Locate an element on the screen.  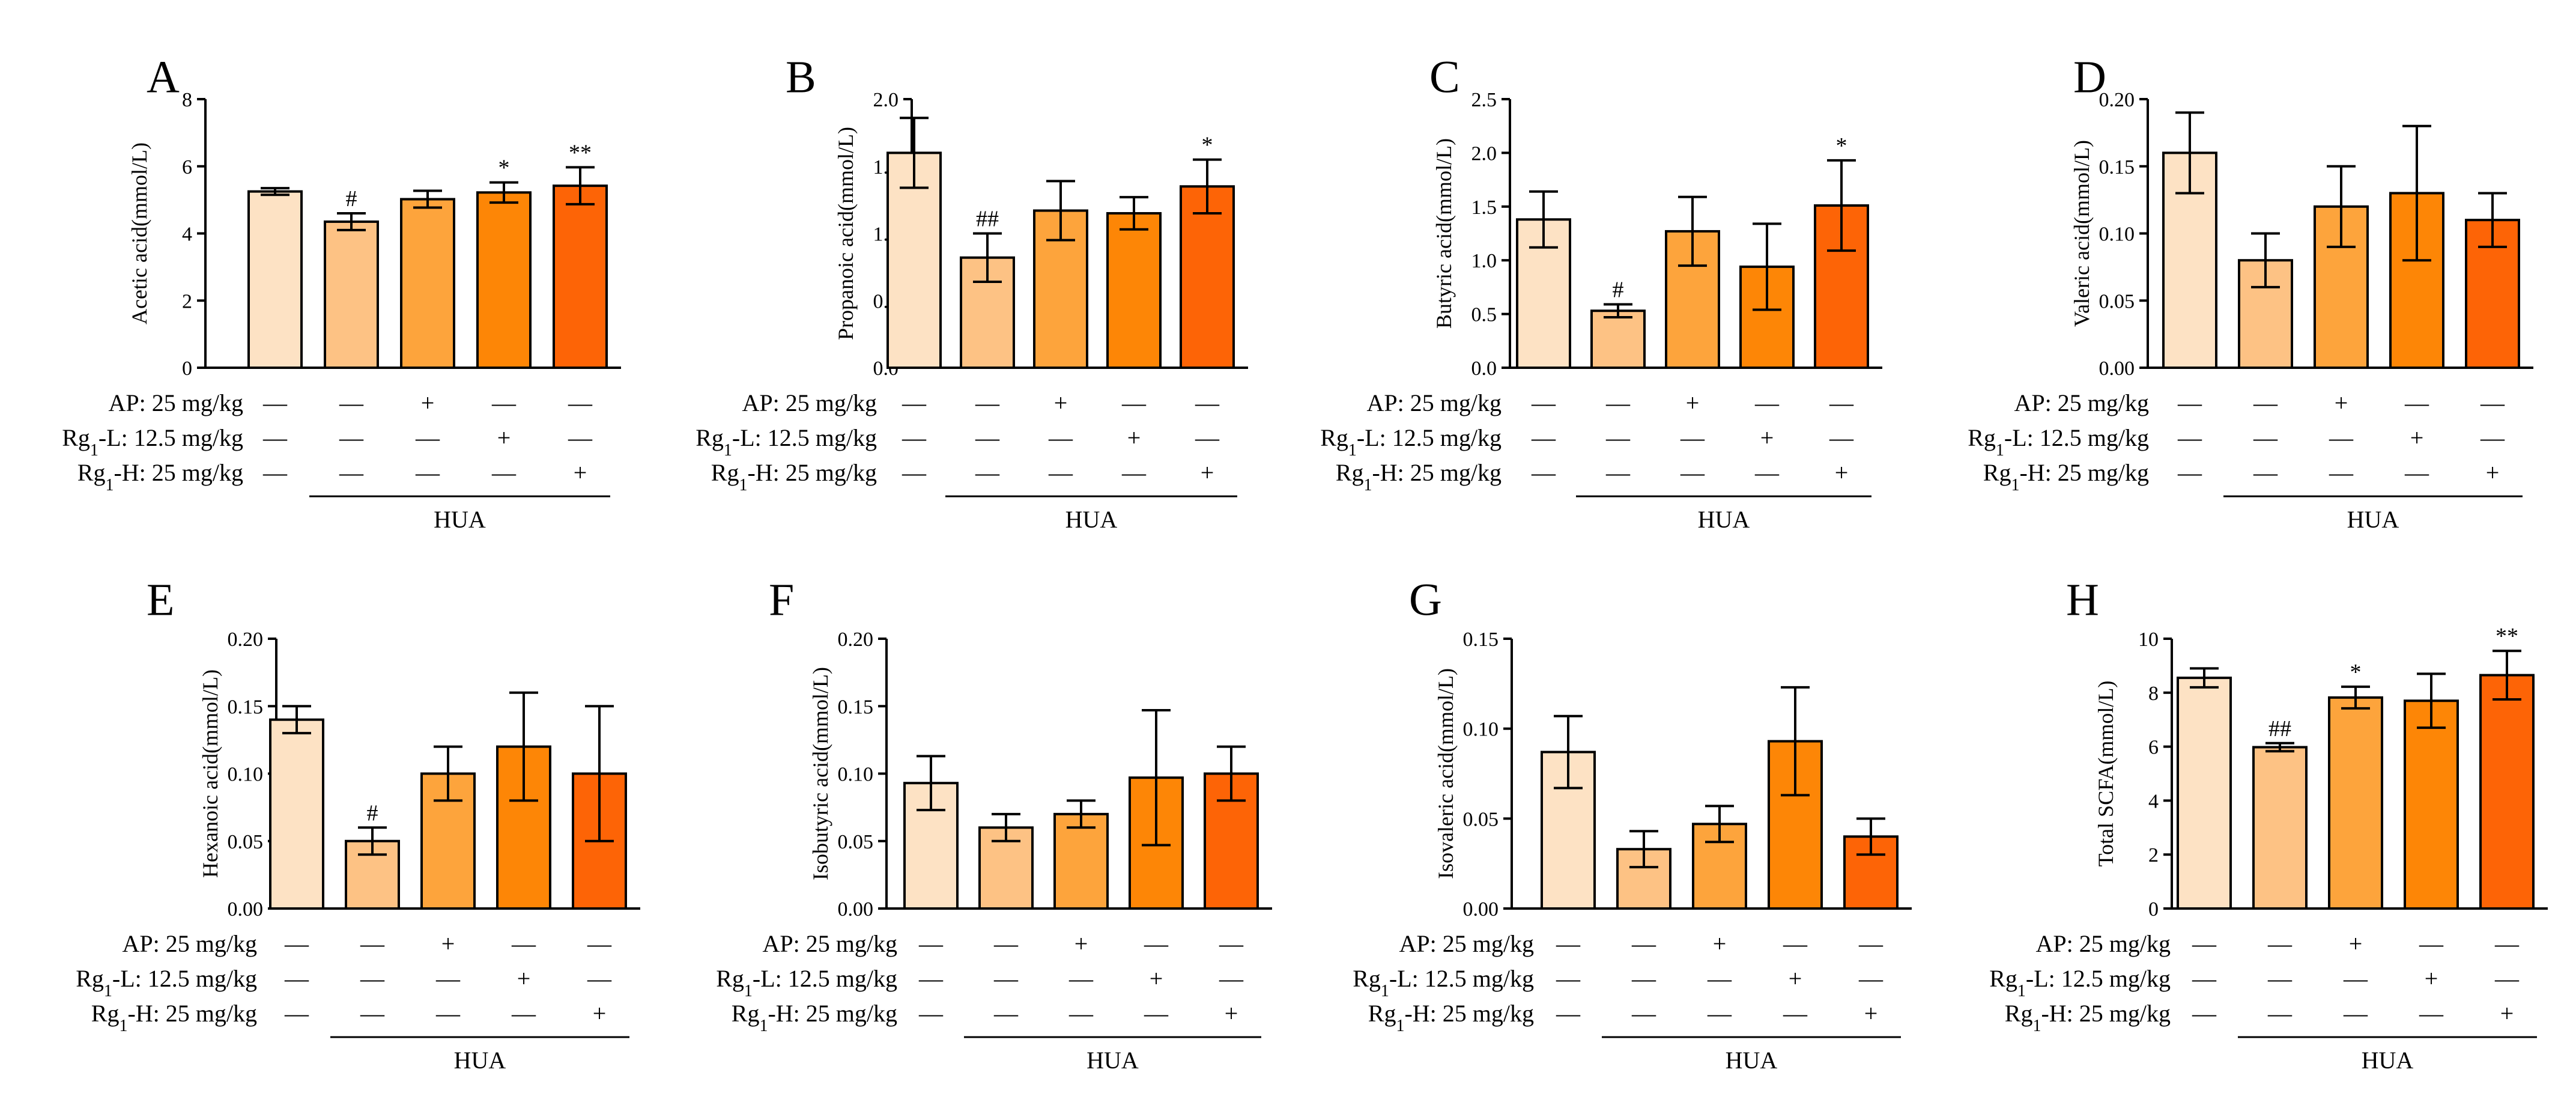
panel-letter: F is located at coordinates (781, 600).